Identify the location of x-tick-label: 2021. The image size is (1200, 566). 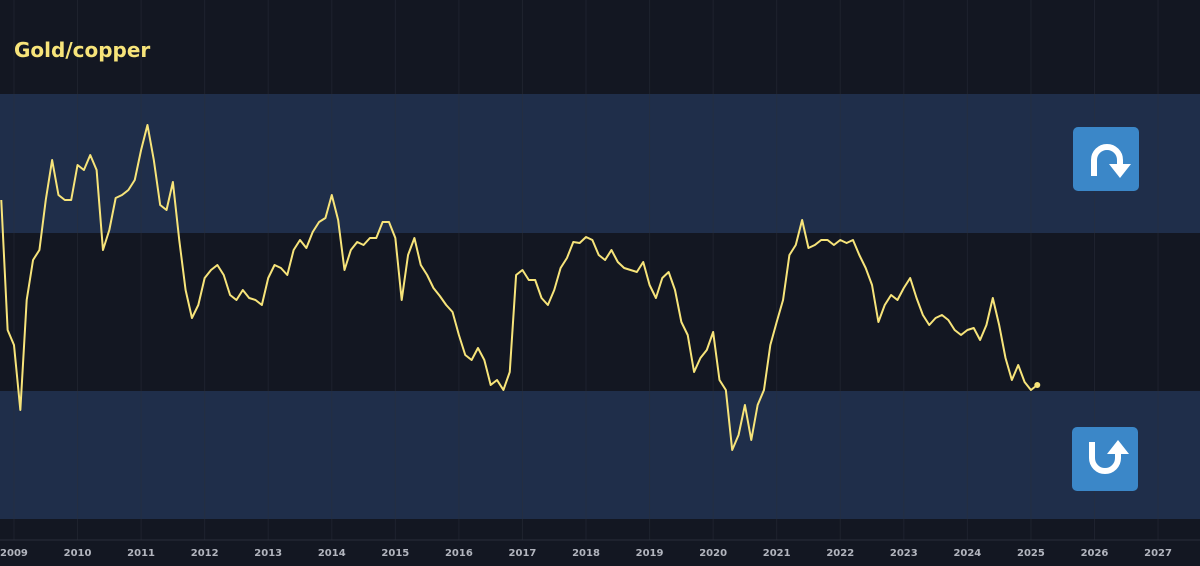
(777, 553).